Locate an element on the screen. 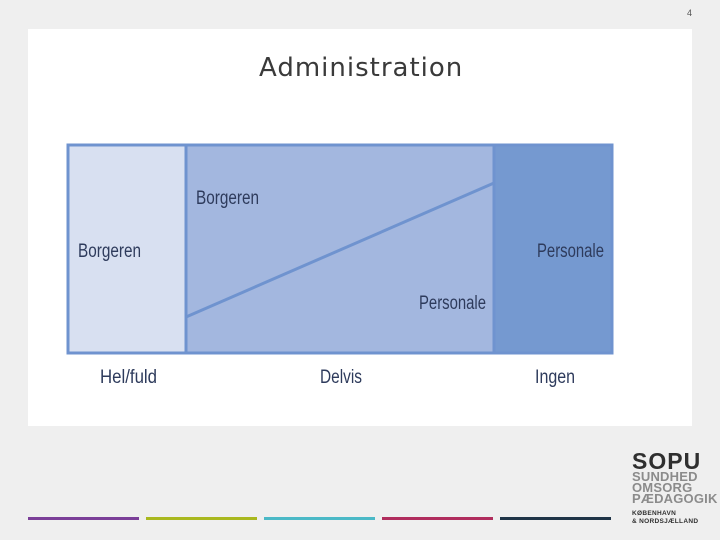 This screenshot has width=720, height=540. footer-bar-lime is located at coordinates (201, 518).